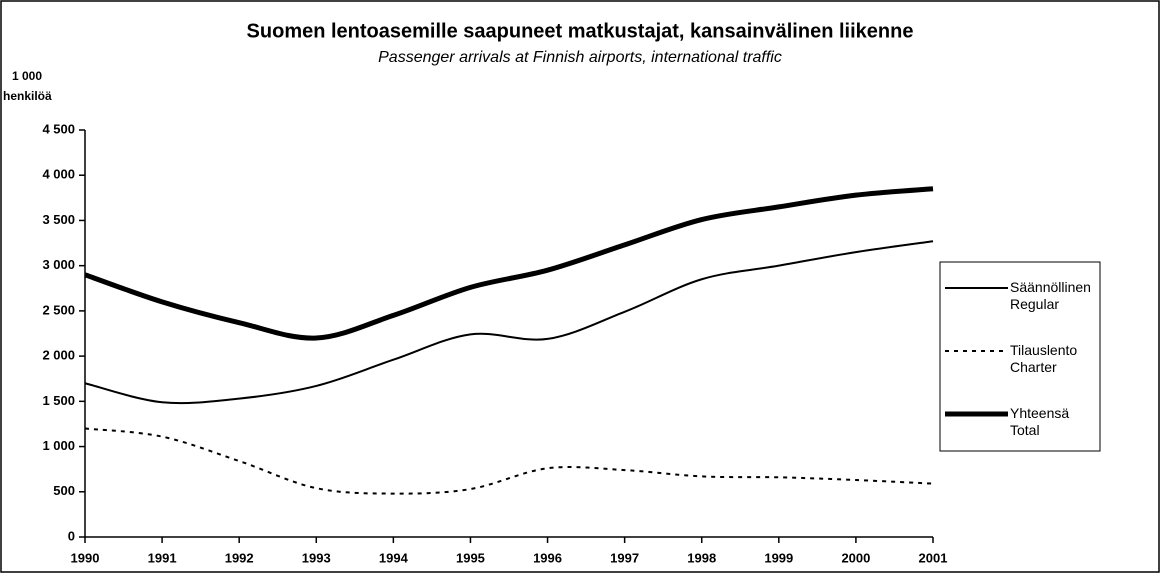 The image size is (1160, 573). What do you see at coordinates (58, 445) in the screenshot?
I see `y-tick-label: 1 000` at bounding box center [58, 445].